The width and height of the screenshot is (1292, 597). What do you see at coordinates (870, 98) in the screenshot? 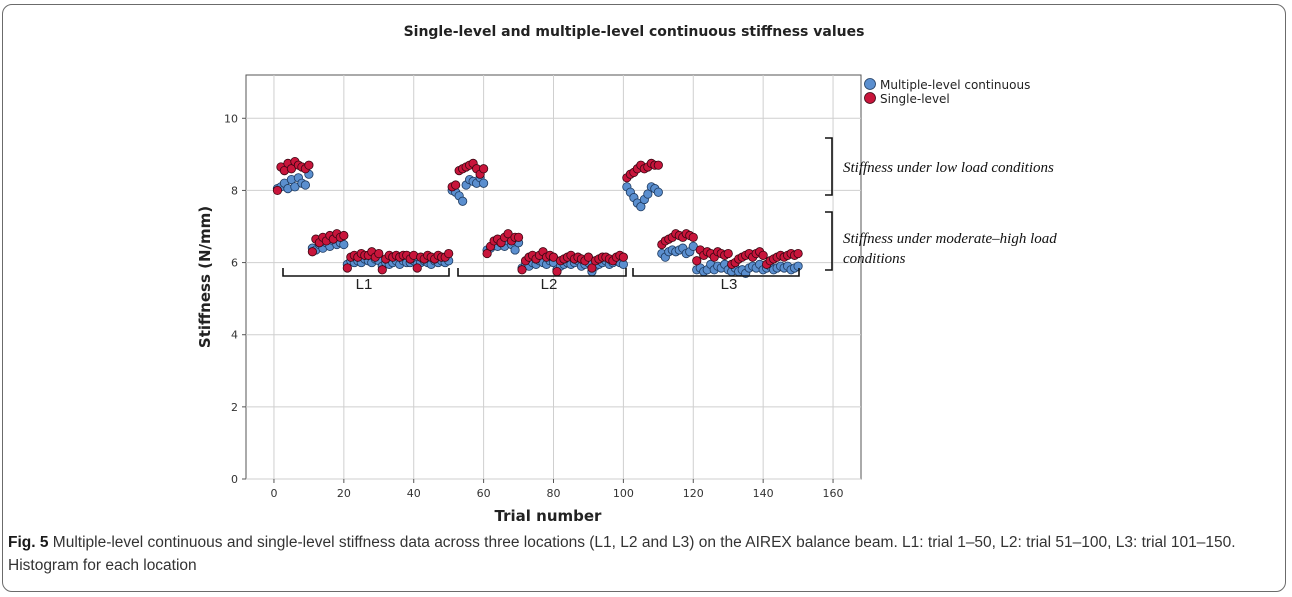
I see `legend-marker-single-level` at bounding box center [870, 98].